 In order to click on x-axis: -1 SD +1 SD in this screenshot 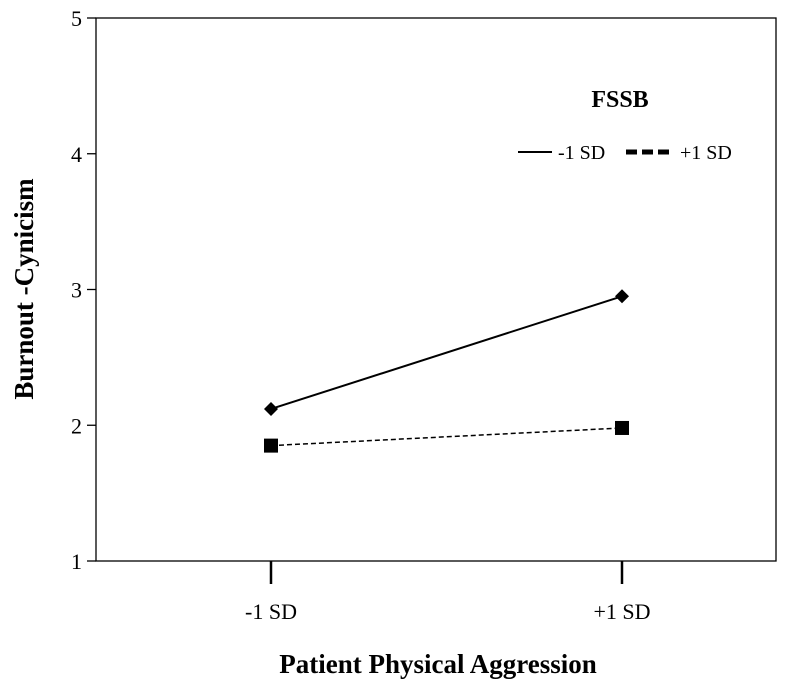, I will do `click(448, 592)`.